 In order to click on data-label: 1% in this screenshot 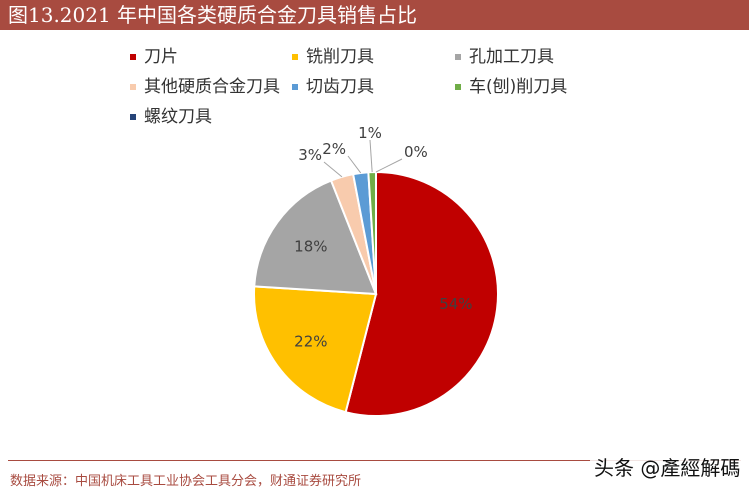, I will do `click(370, 133)`.